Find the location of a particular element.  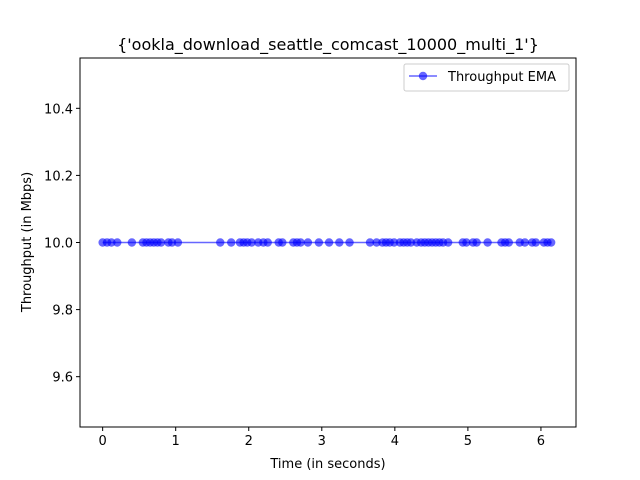

x-tick-label: 5 is located at coordinates (468, 441).